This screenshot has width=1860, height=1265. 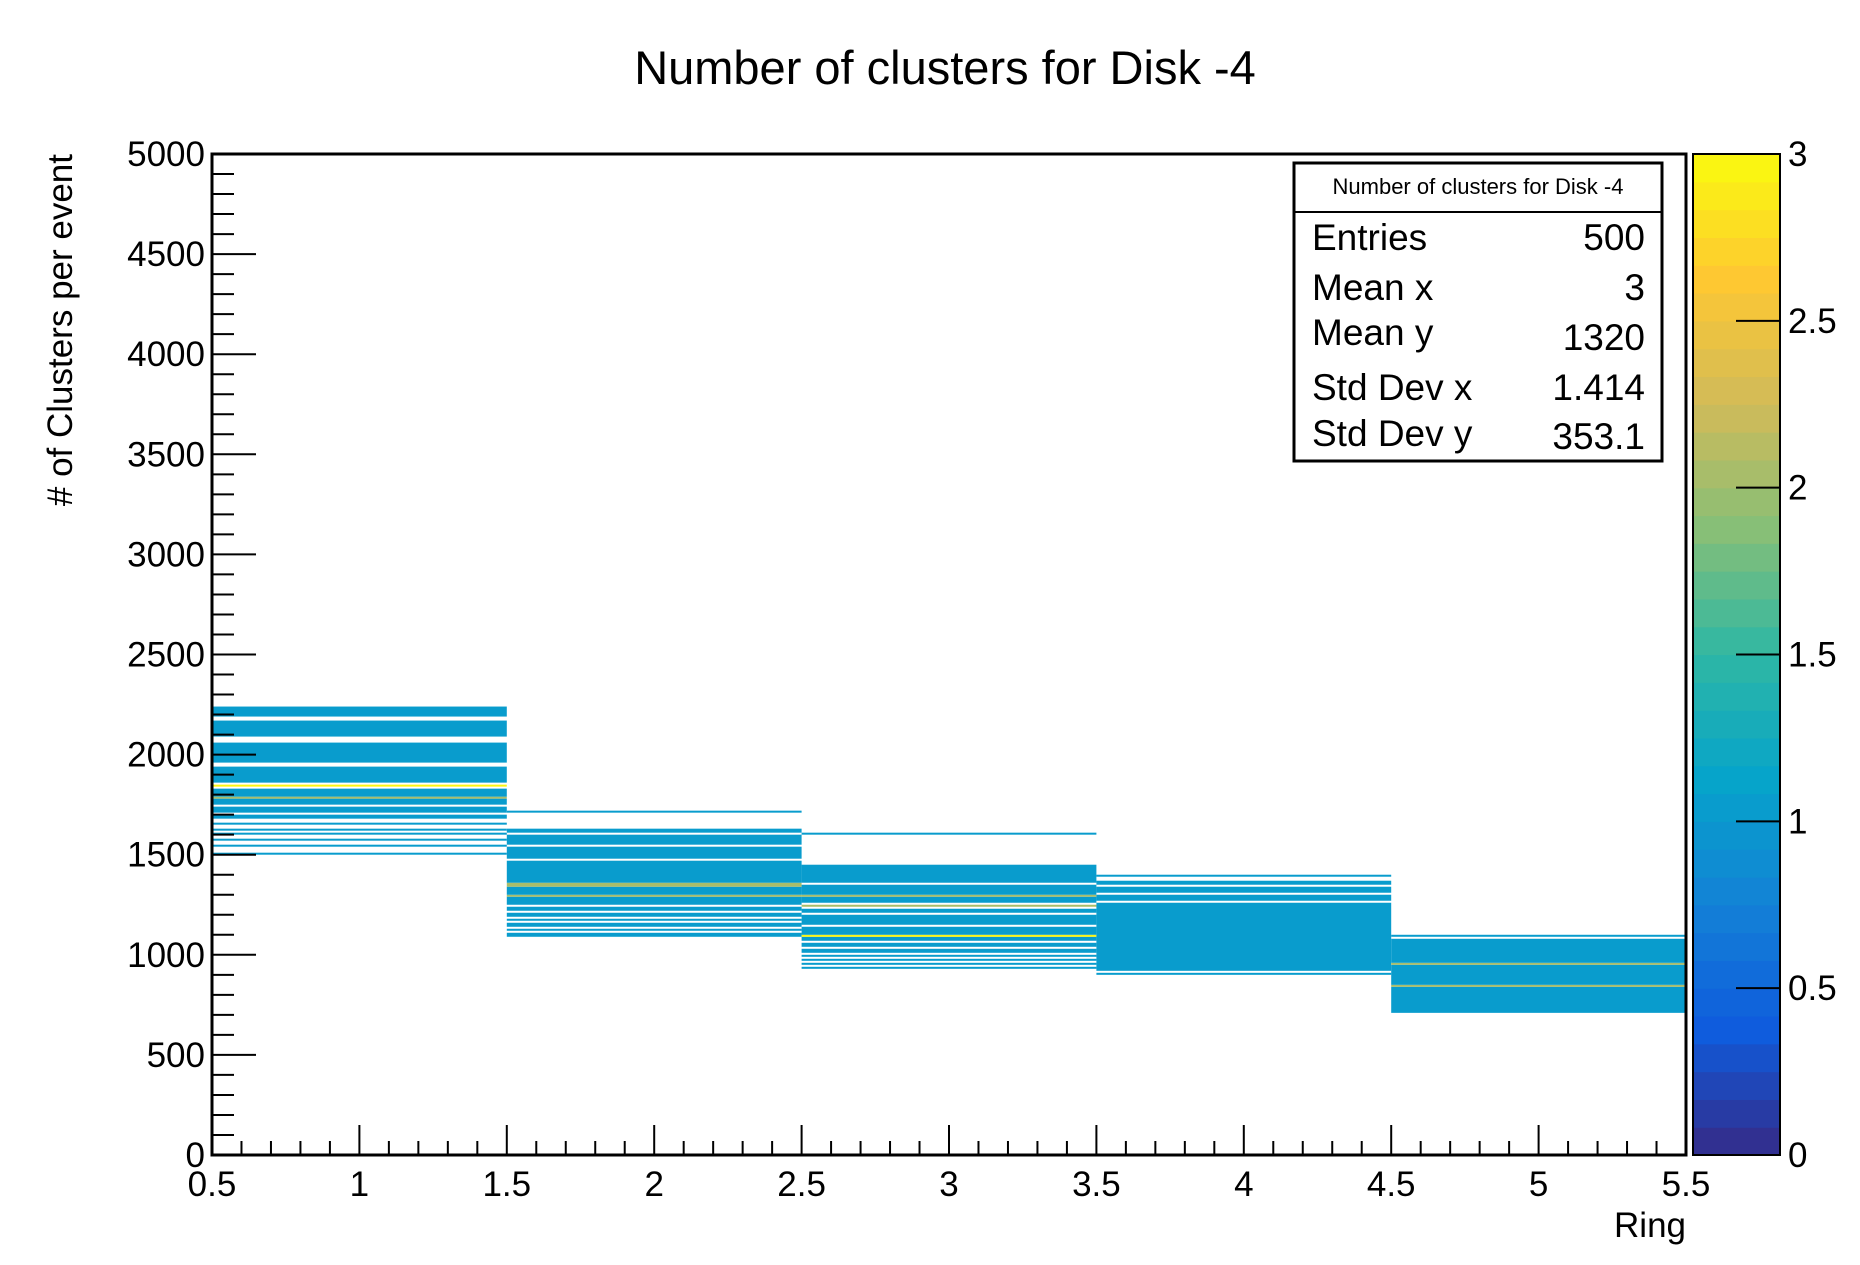 What do you see at coordinates (1614, 237) in the screenshot?
I see `stats-value-entries: 500` at bounding box center [1614, 237].